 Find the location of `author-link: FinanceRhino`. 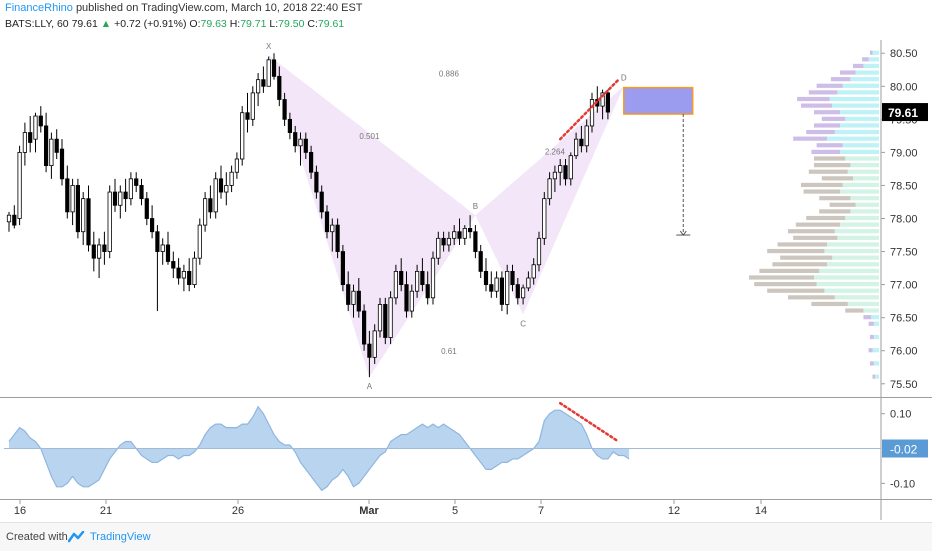

author-link: FinanceRhino is located at coordinates (39, 8).